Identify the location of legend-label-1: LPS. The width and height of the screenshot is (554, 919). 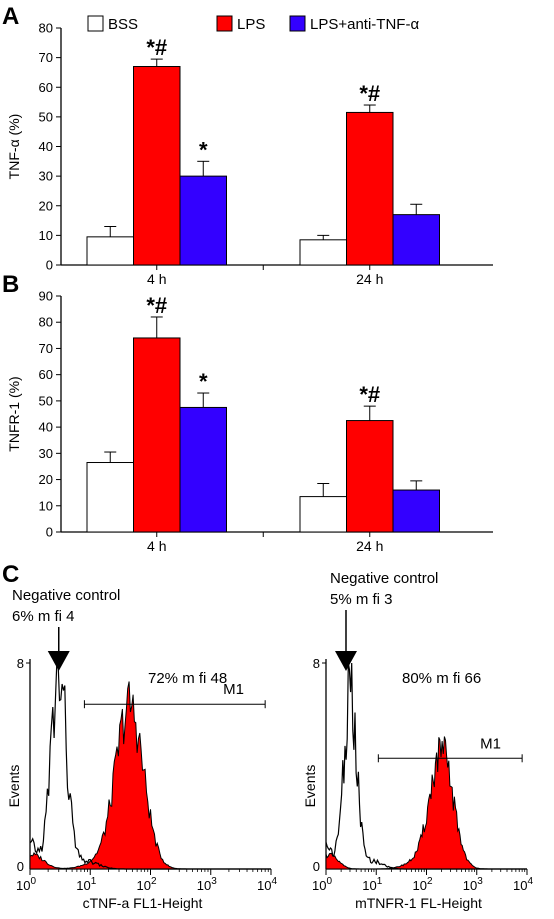
(251, 24).